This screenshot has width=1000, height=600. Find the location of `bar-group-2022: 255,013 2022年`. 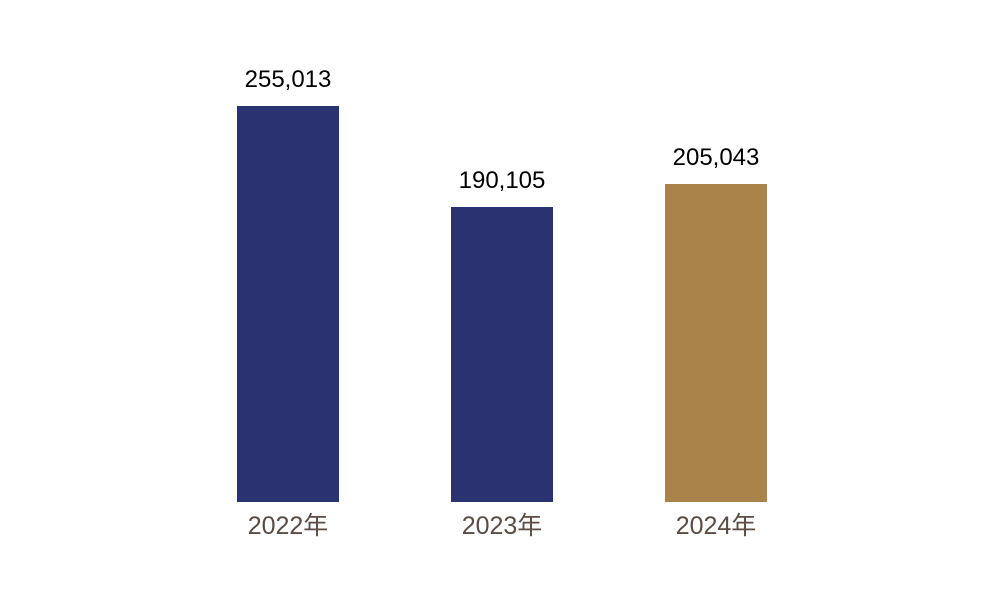

bar-group-2022: 255,013 2022年 is located at coordinates (288, 300).